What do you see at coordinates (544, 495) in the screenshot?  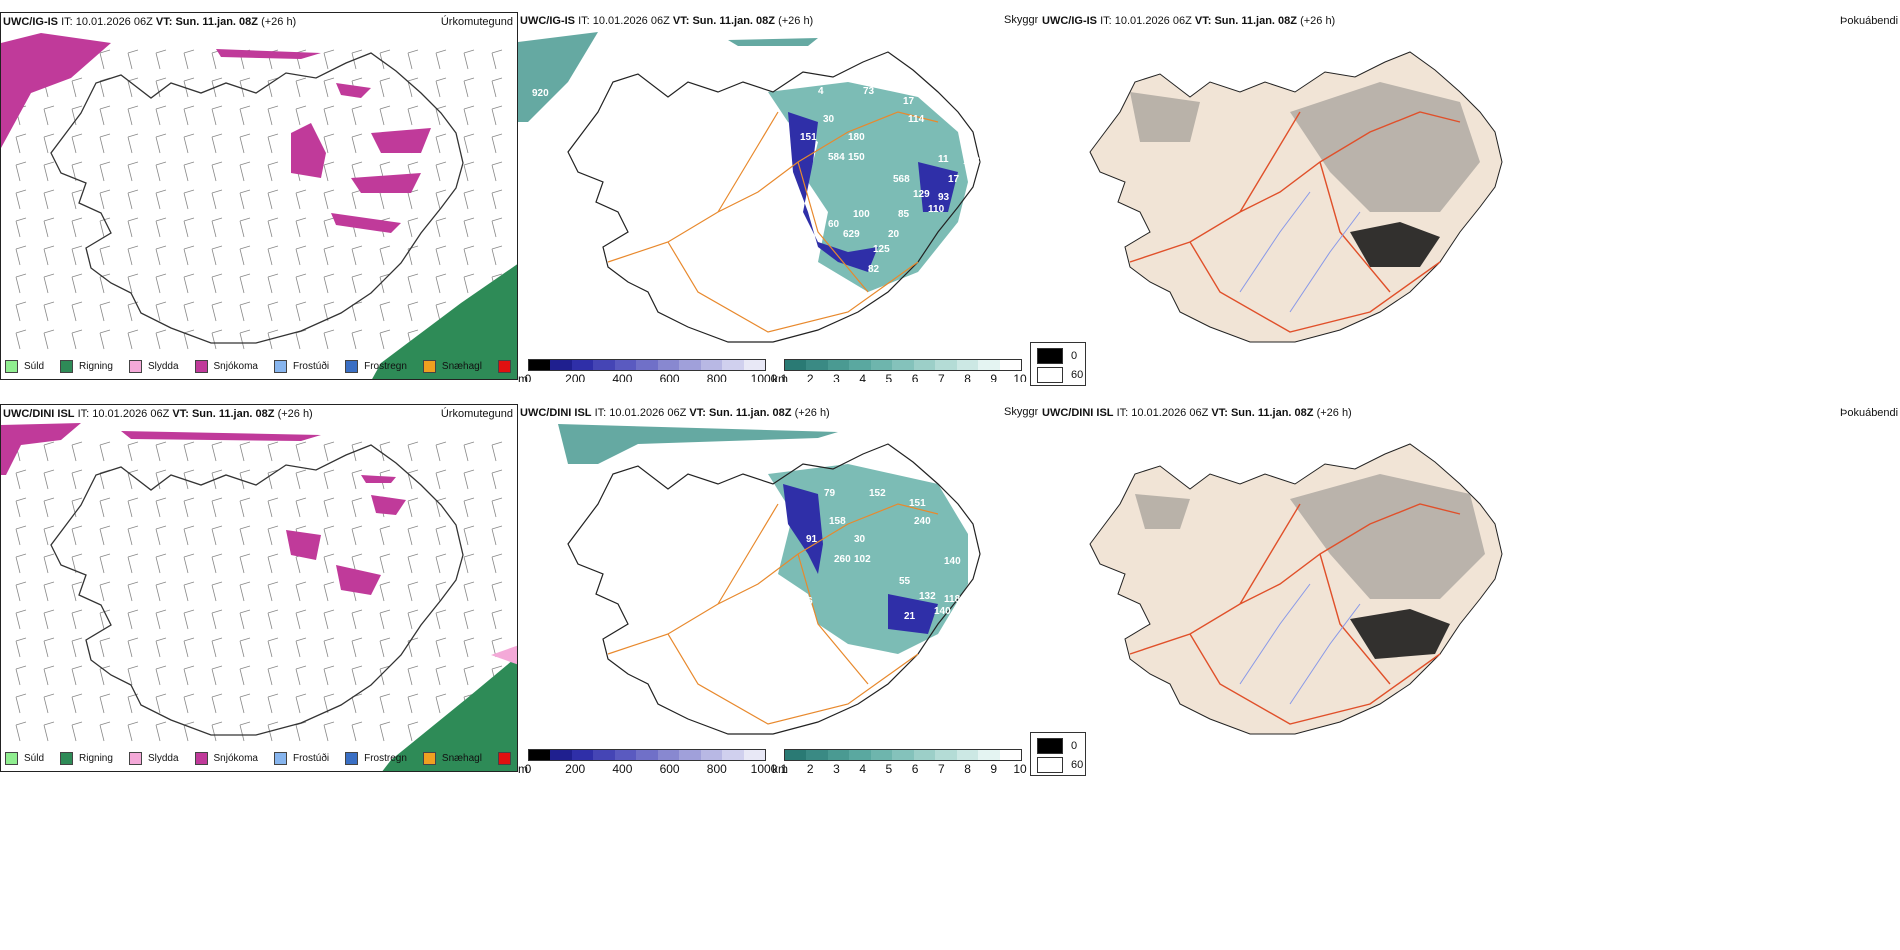 I see `visibility-value-label: 97` at bounding box center [544, 495].